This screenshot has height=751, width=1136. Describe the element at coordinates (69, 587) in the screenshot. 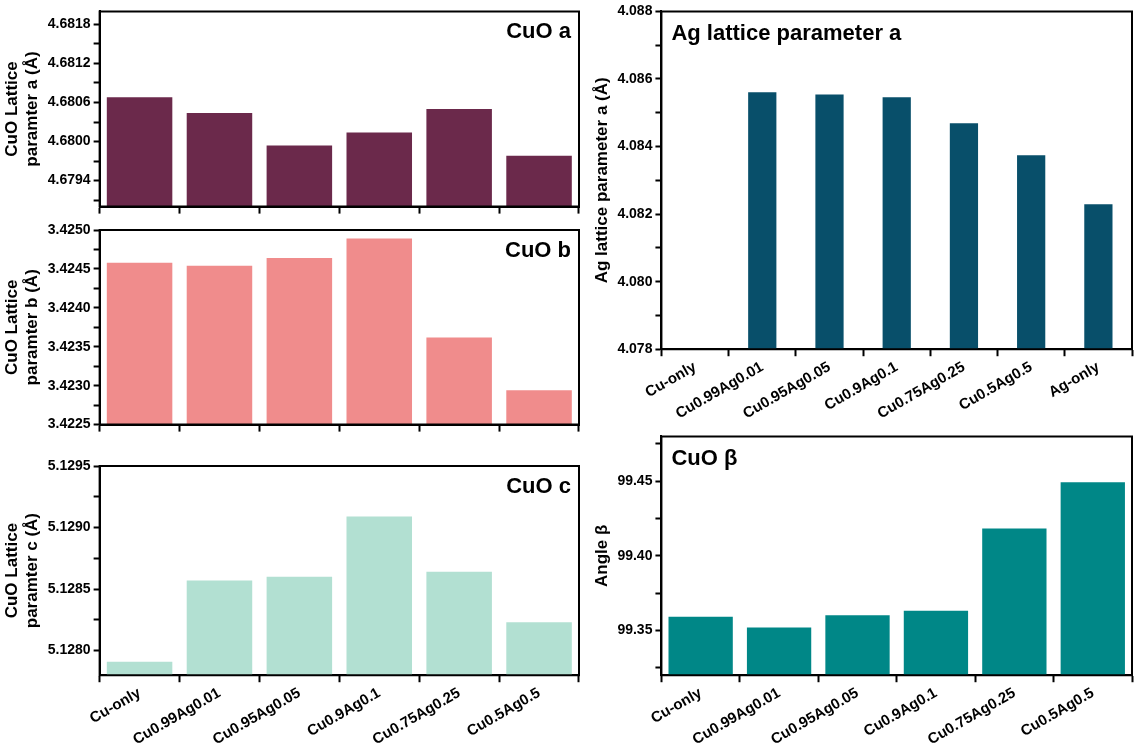

I see `y-tick-label: 5.1285` at that location.